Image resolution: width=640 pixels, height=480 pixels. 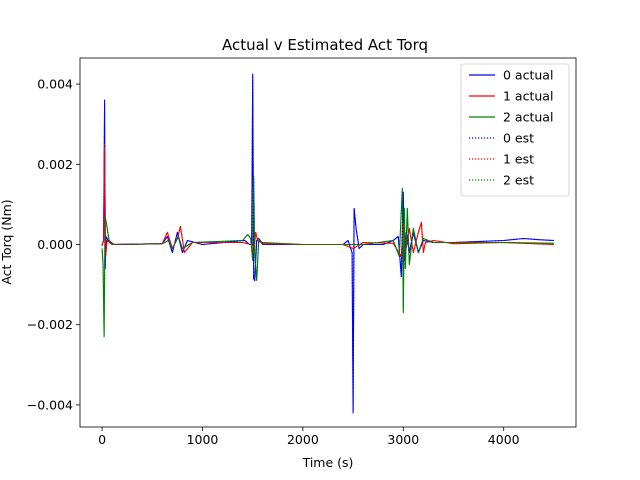 I want to click on legend-entry-label: 2 actual, so click(x=528, y=117).